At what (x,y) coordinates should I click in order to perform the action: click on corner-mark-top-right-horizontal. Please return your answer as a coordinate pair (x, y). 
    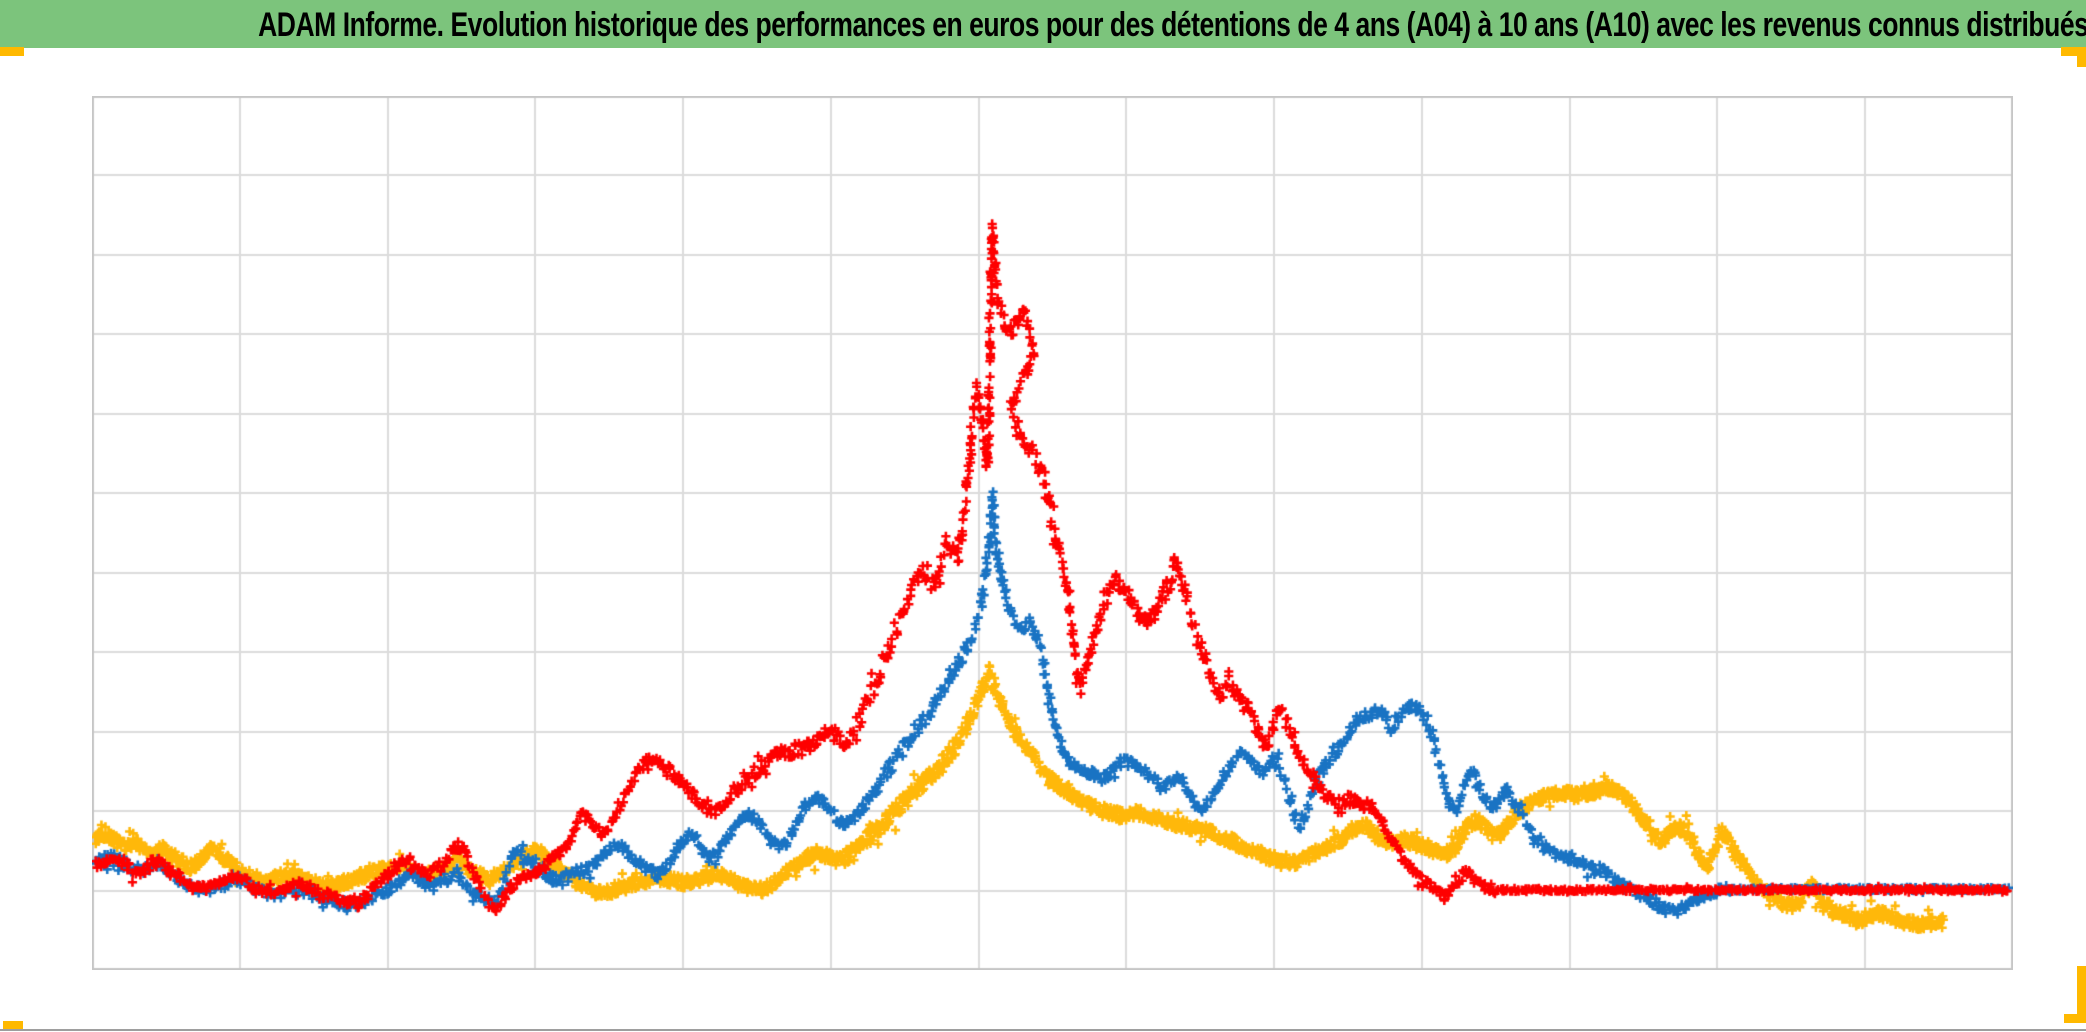
    Looking at the image, I should click on (2073, 51).